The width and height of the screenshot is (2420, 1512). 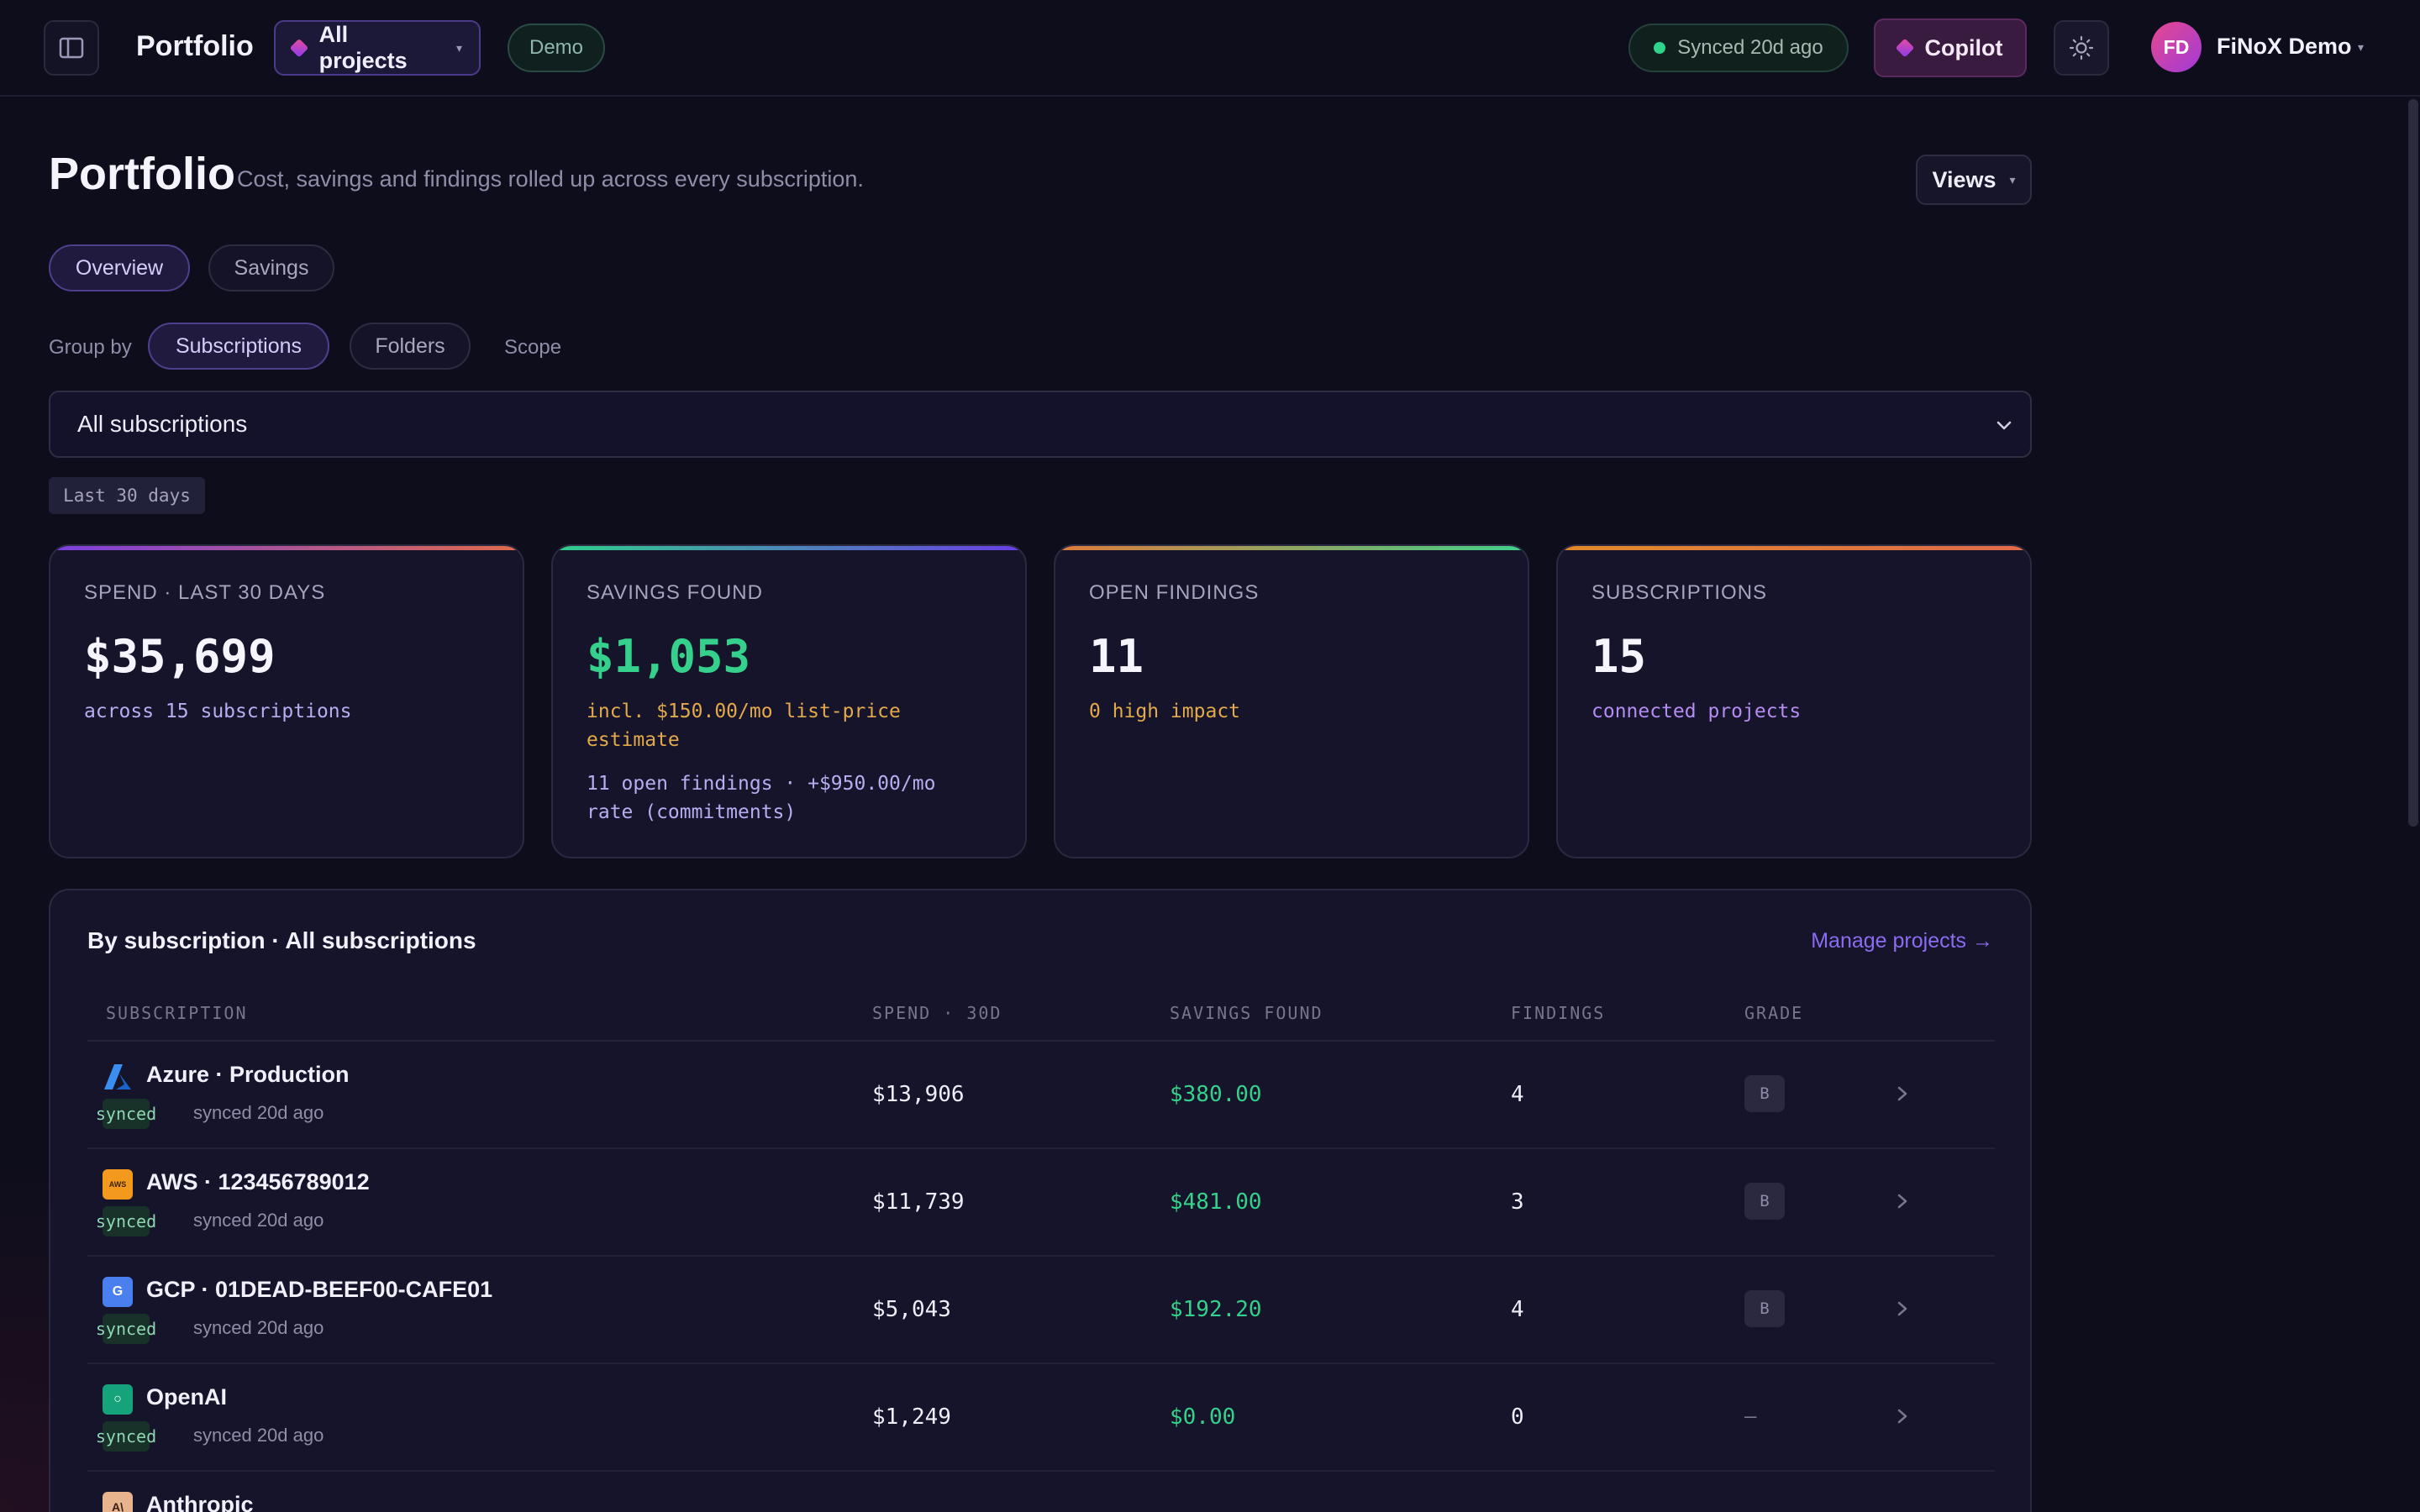 I want to click on user-avatar: FD, so click(x=2176, y=47).